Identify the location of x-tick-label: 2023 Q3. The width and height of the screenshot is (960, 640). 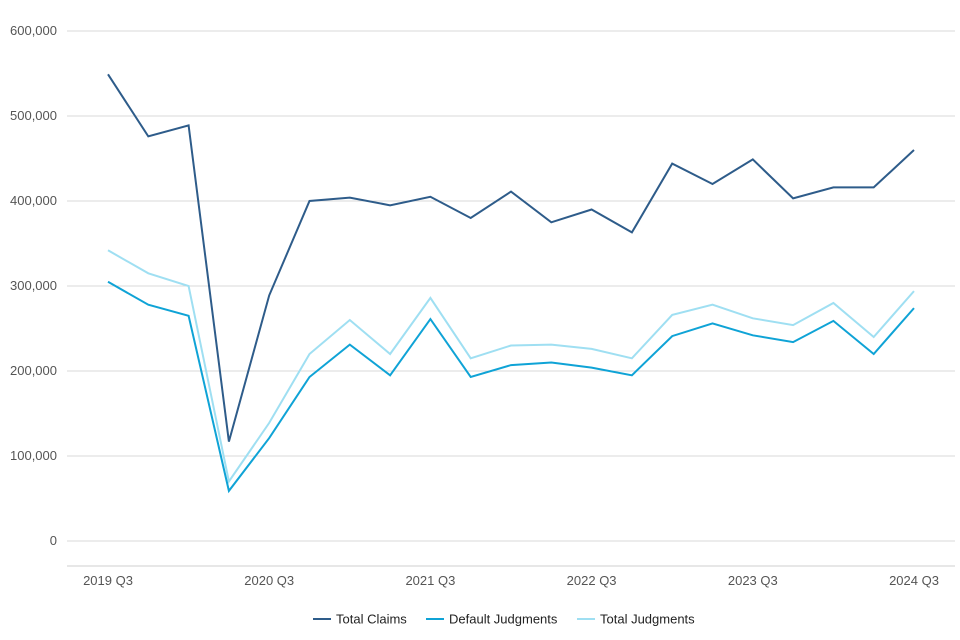
(753, 580).